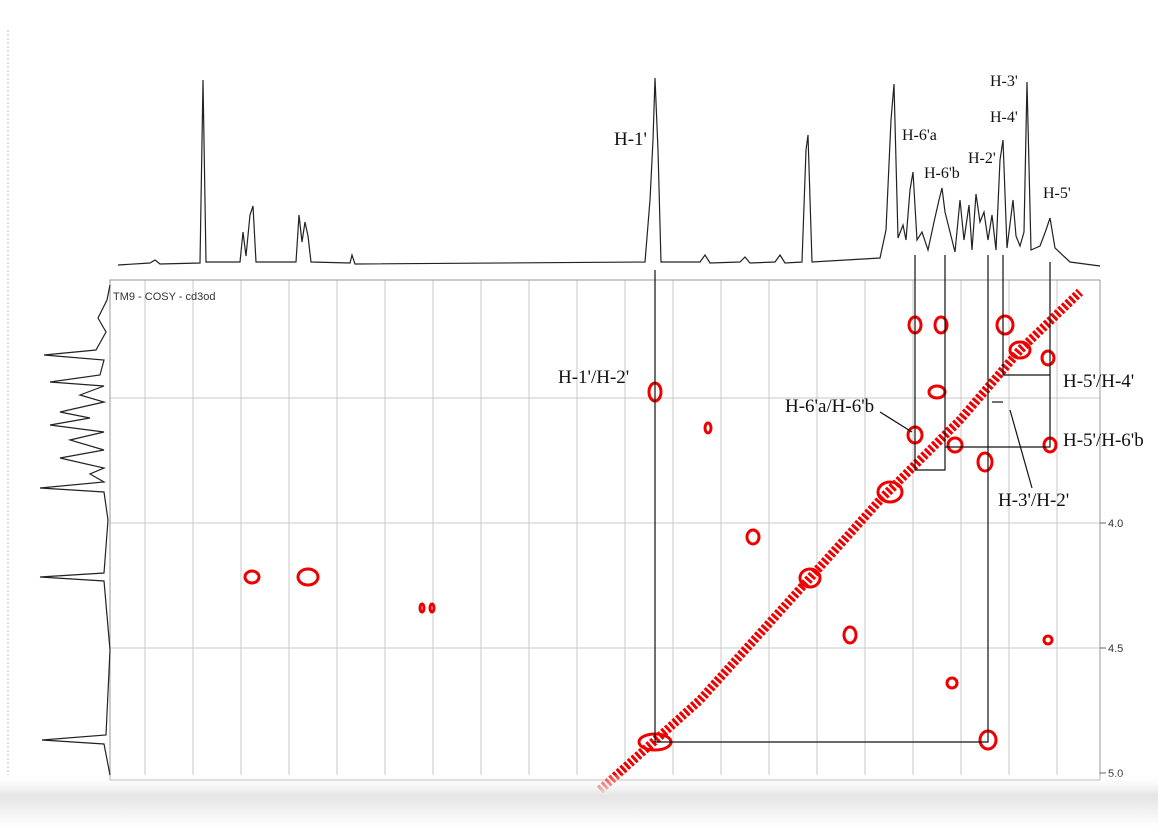  I want to click on y-tick-label: 4.5, so click(1115, 649).